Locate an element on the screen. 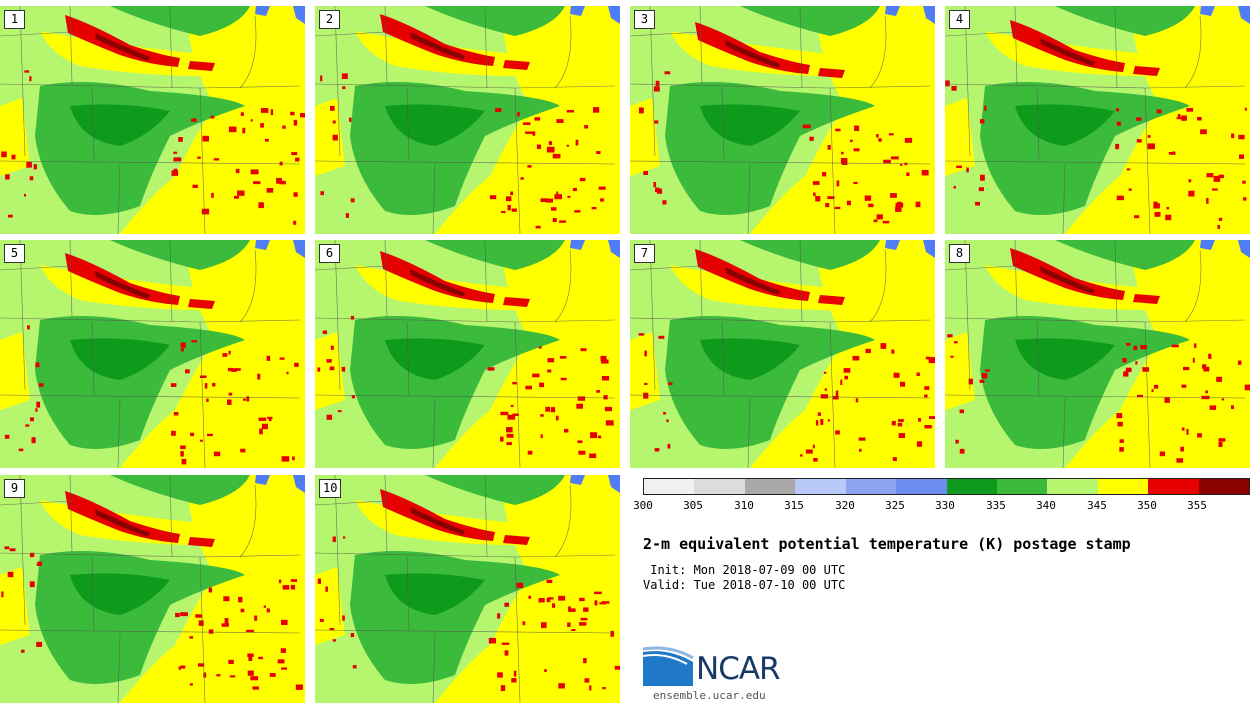 The width and height of the screenshot is (1260, 703). dark-red-band is located at coordinates (437, 46).